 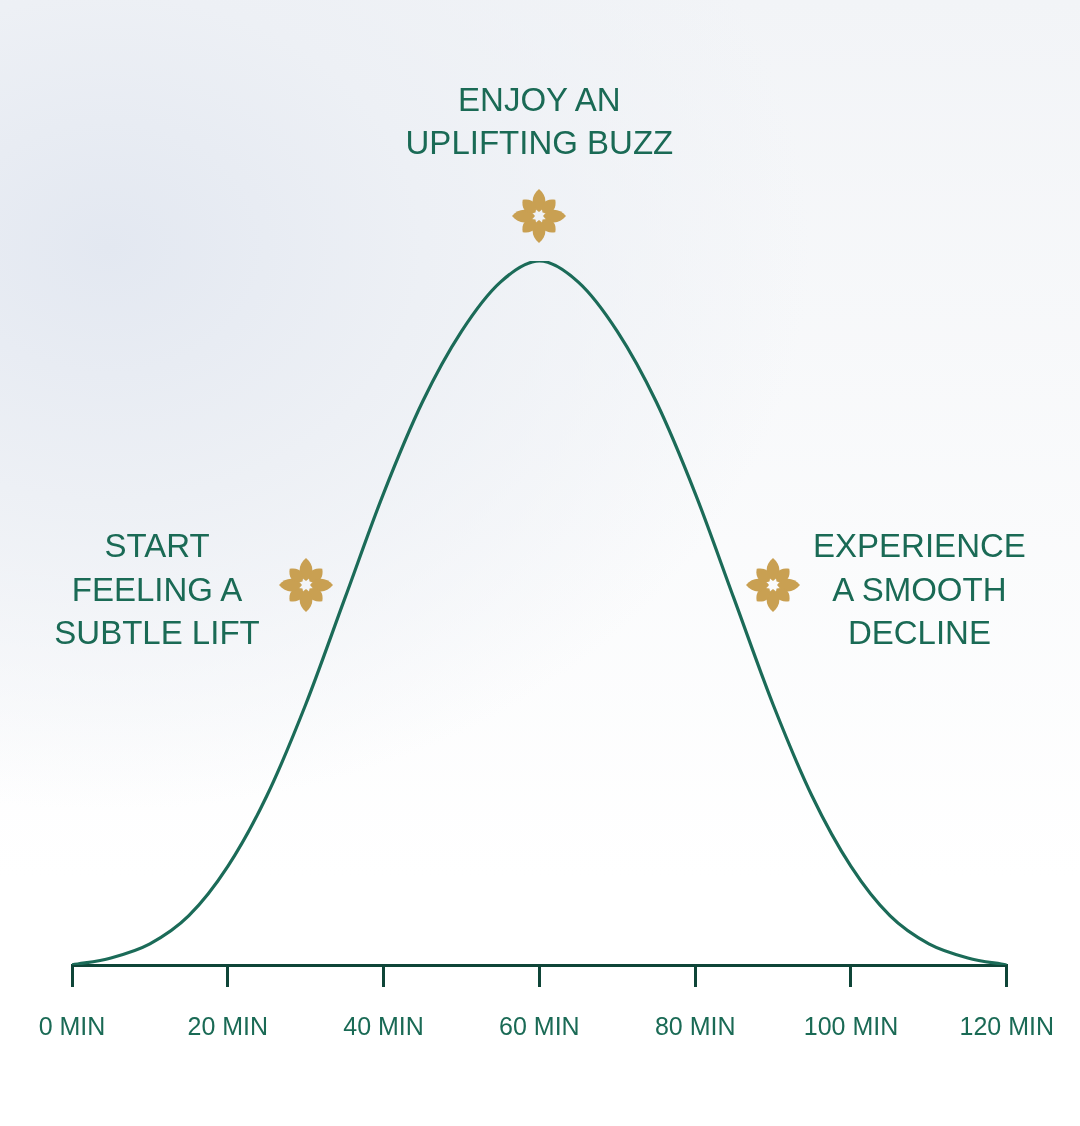 I want to click on text: ENJOY AN UPLIFTING BUZZ, so click(x=539, y=121).